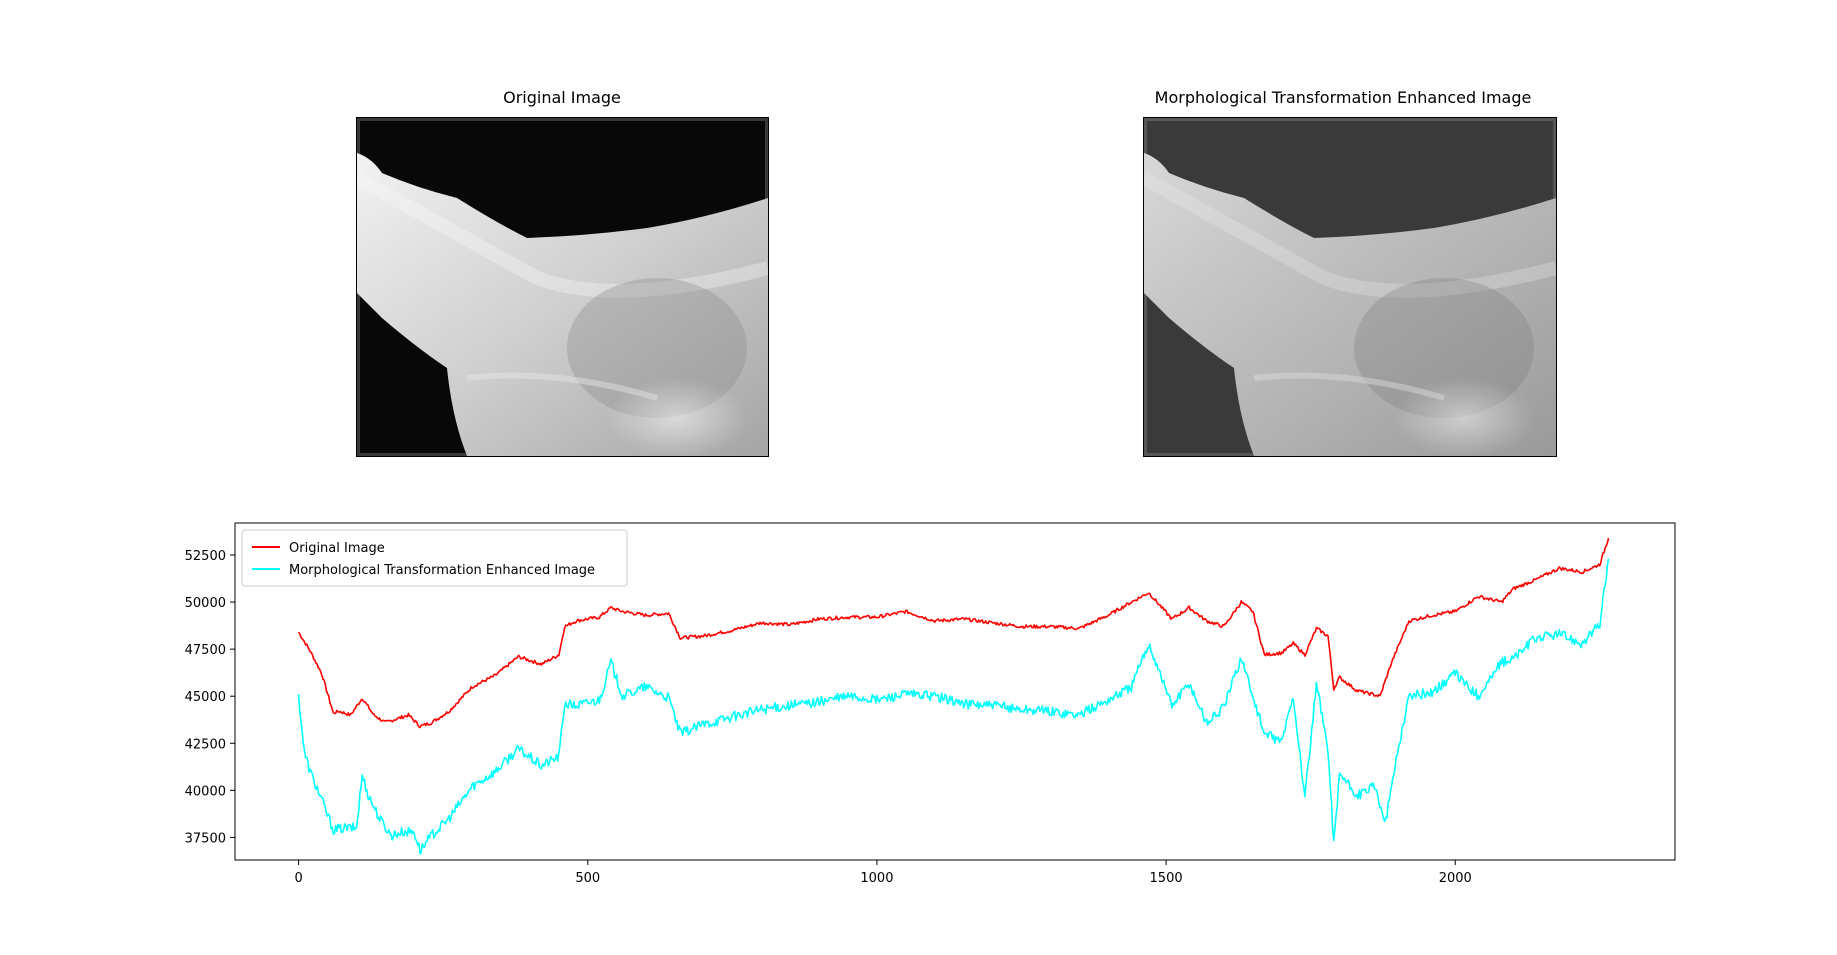 This screenshot has width=1837, height=955. I want to click on enhanced-xray-image, so click(1350, 287).